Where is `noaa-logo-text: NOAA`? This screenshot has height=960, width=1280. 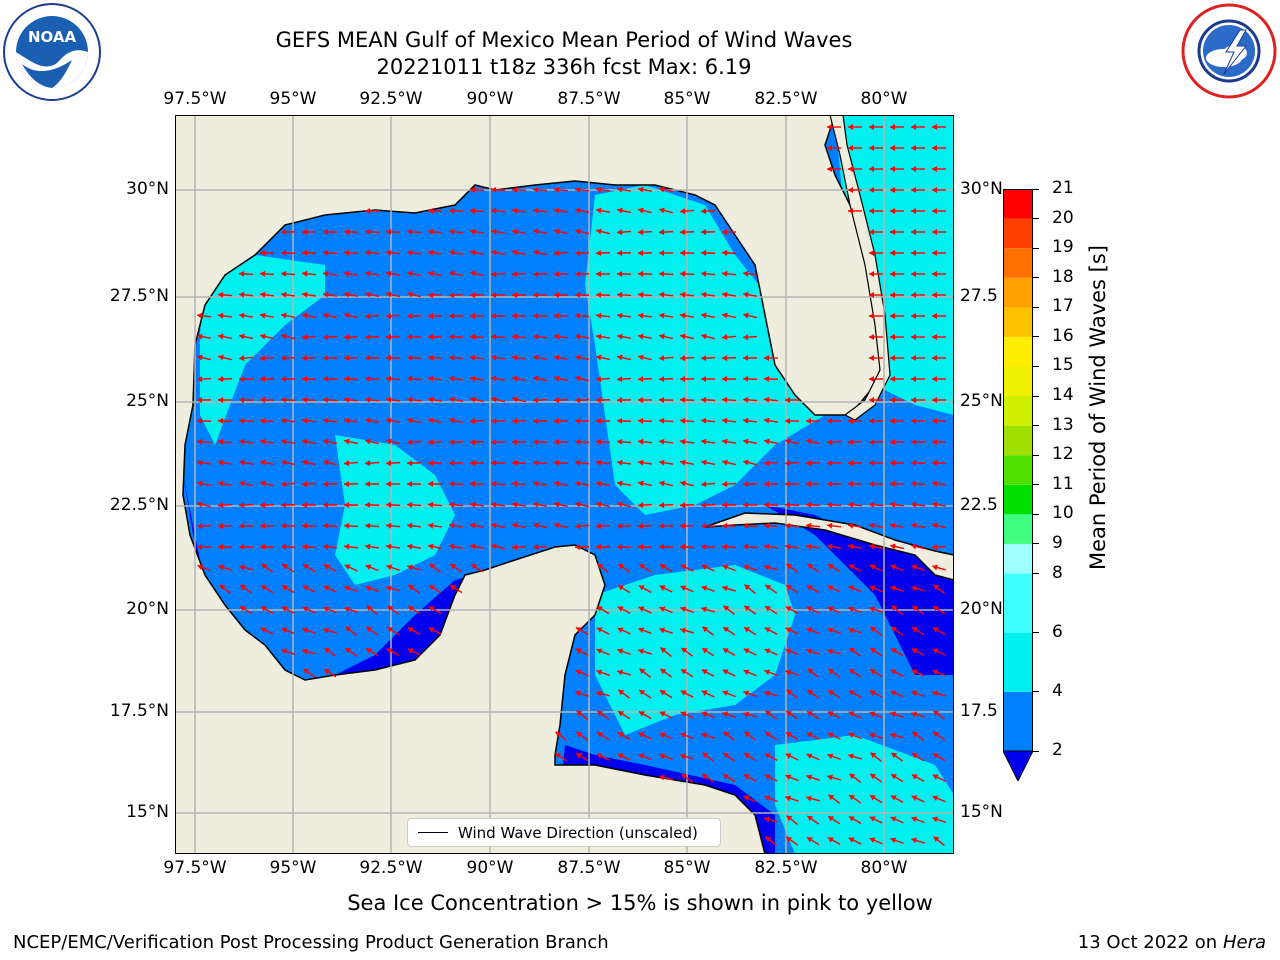 noaa-logo-text: NOAA is located at coordinates (52, 37).